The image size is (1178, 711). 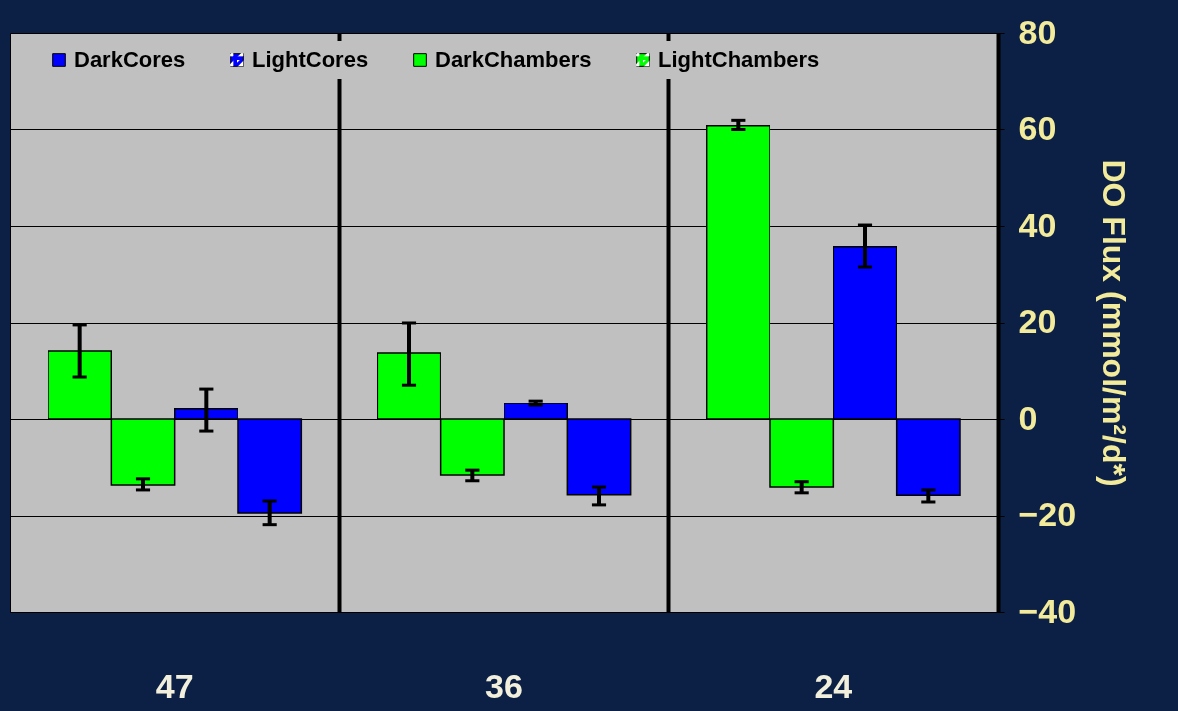 What do you see at coordinates (1047, 610) in the screenshot?
I see `y-tick-label: −40` at bounding box center [1047, 610].